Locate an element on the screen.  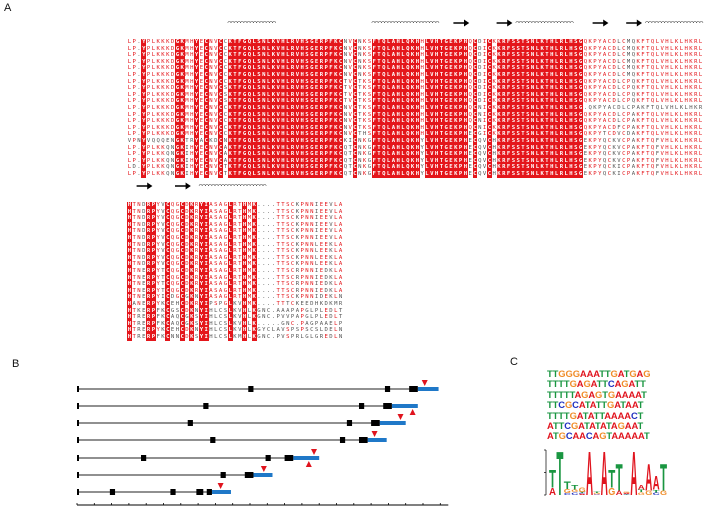
residue: A is located at coordinates (393, 42).